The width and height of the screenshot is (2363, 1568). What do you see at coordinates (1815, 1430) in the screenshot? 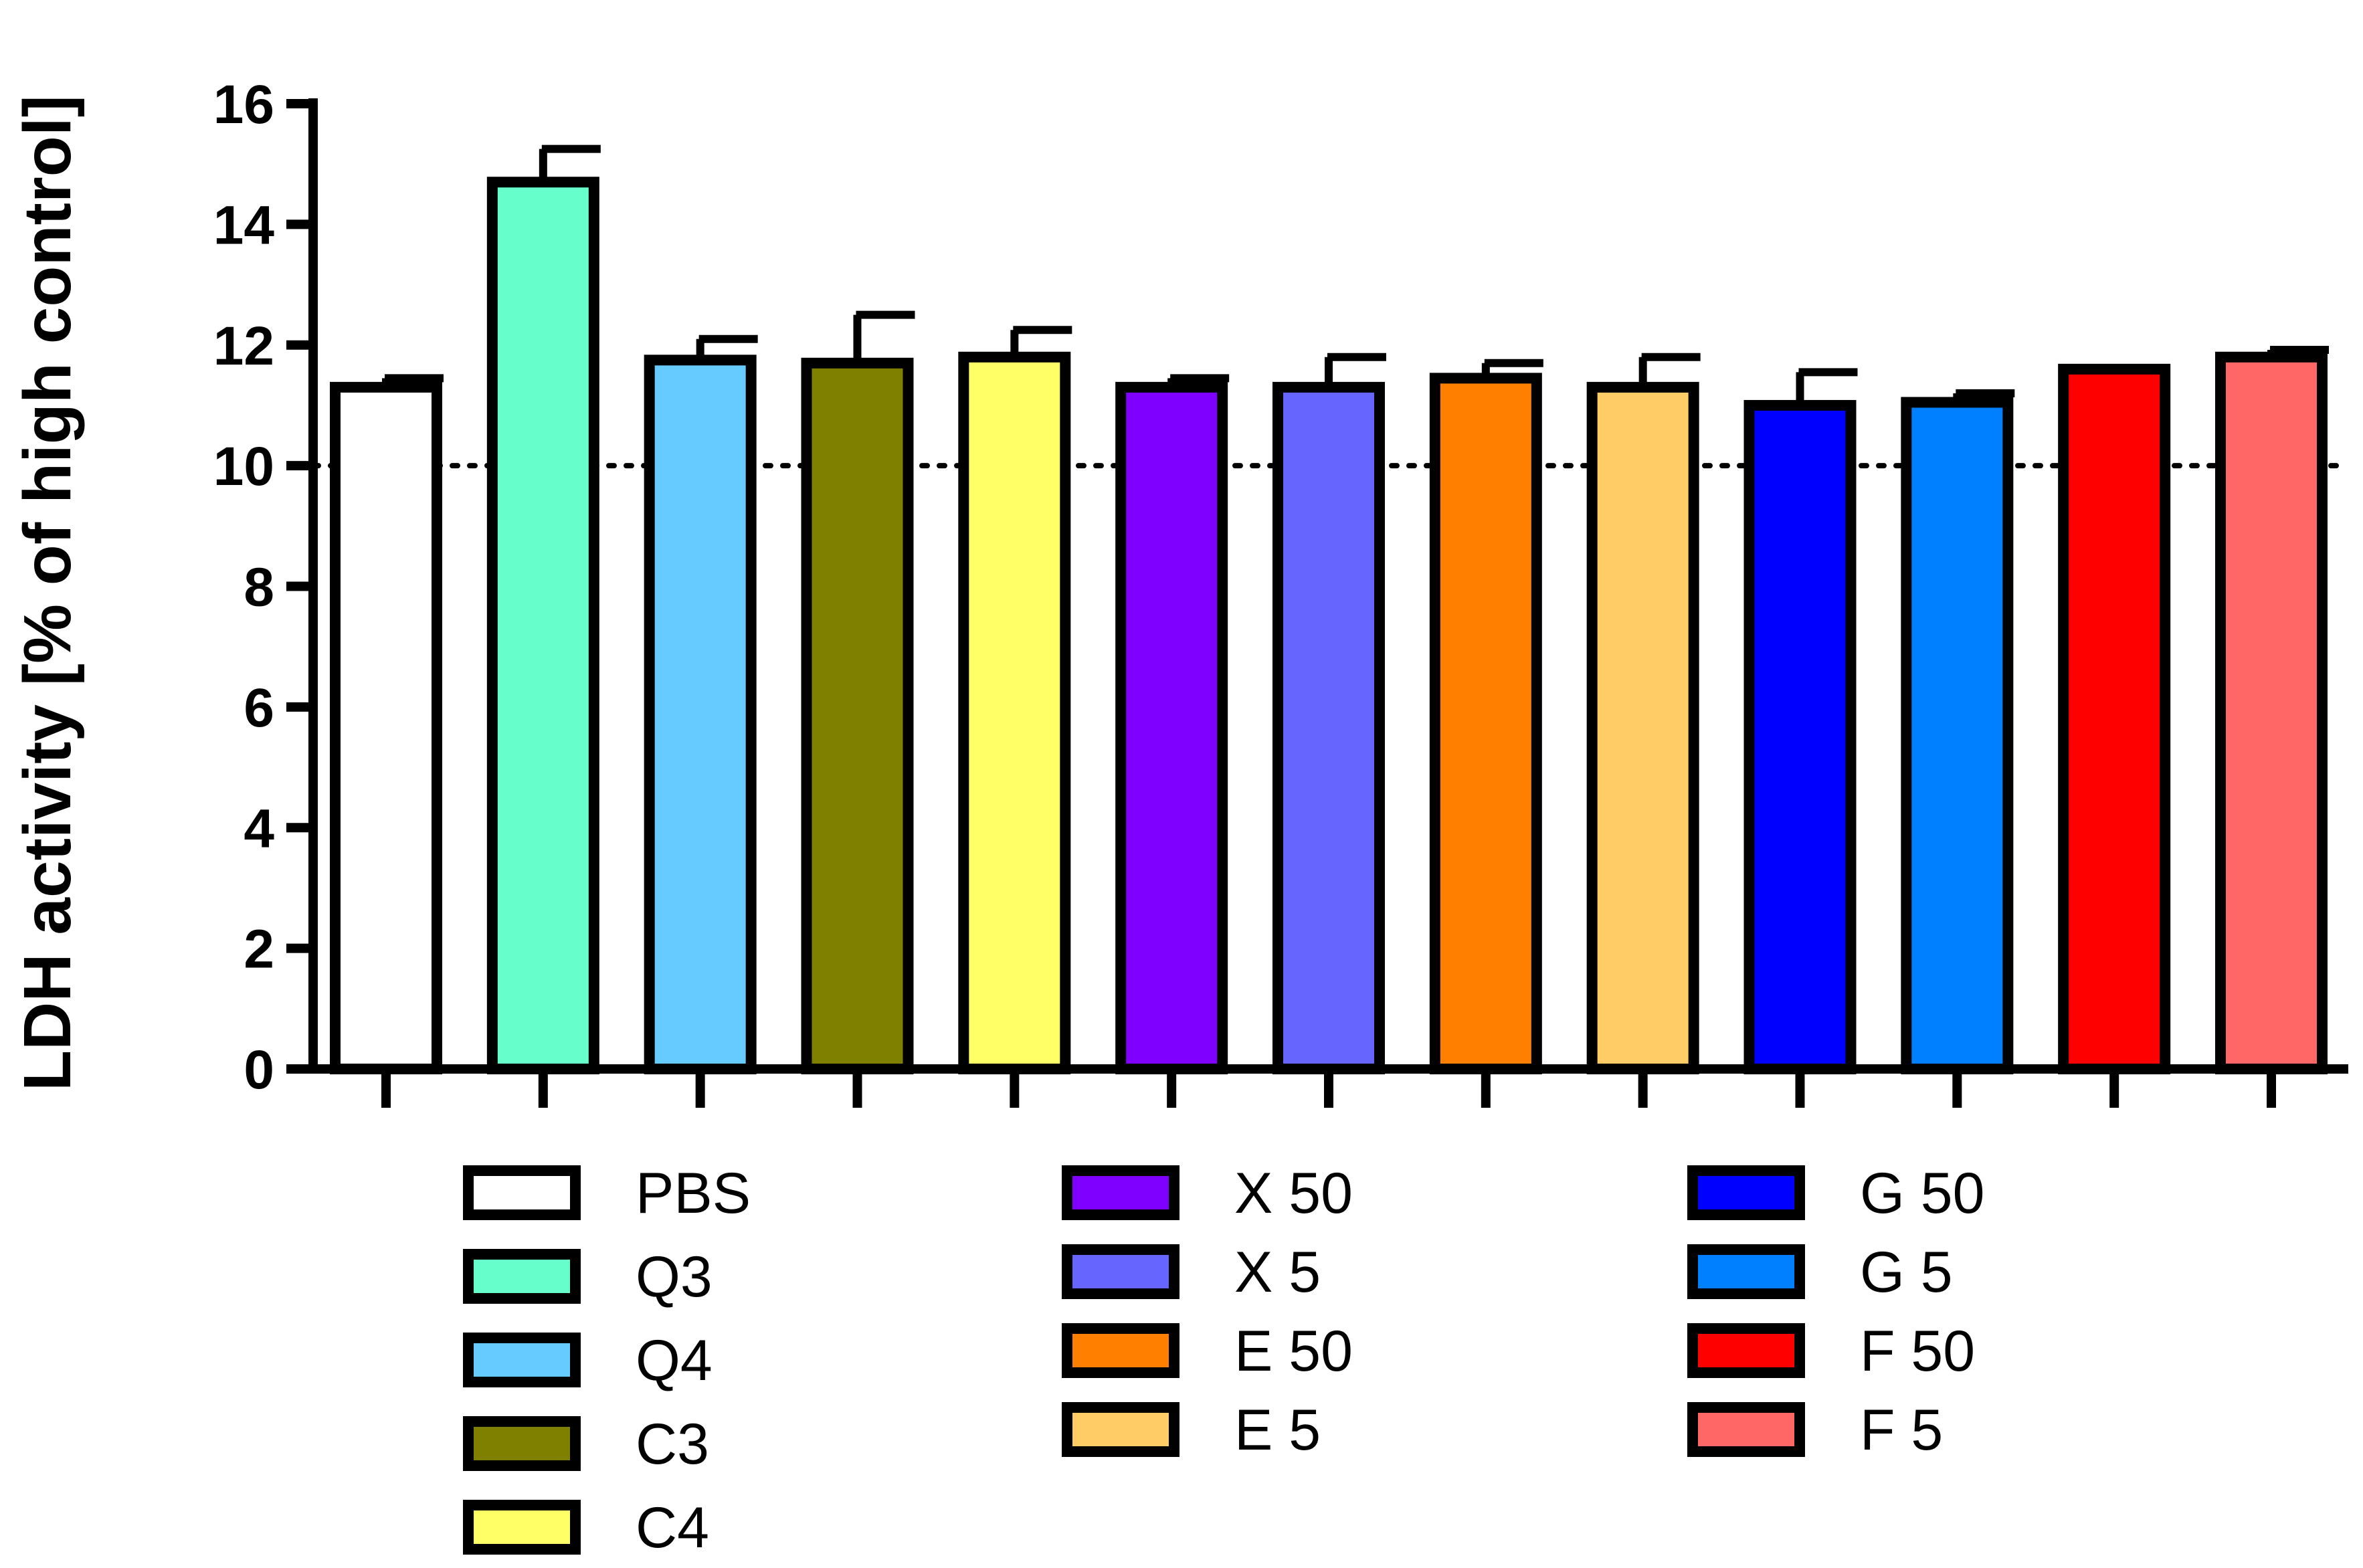
I see `legend-item: F 5` at bounding box center [1815, 1430].